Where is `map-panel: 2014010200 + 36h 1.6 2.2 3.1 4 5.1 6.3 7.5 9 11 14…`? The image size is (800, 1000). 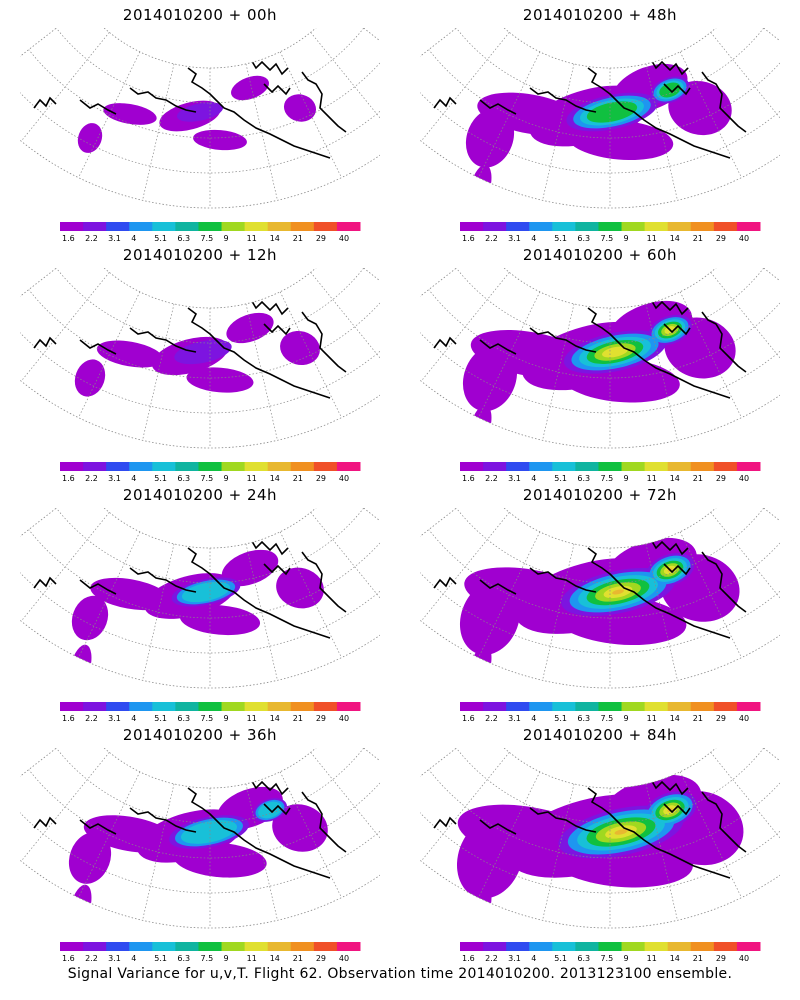
map-panel: 2014010200 + 36h 1.6 2.2 3.1 4 5.1 6.3 7.5 9 11 14… is located at coordinates (200, 841).